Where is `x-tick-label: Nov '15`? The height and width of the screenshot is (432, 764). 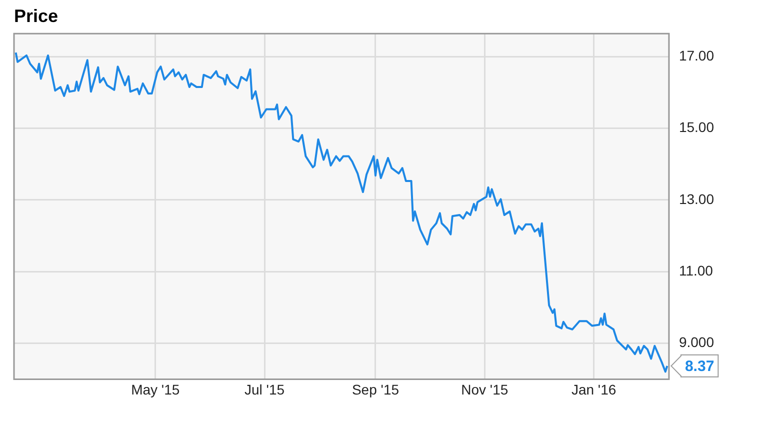
x-tick-label: Nov '15 is located at coordinates (484, 389).